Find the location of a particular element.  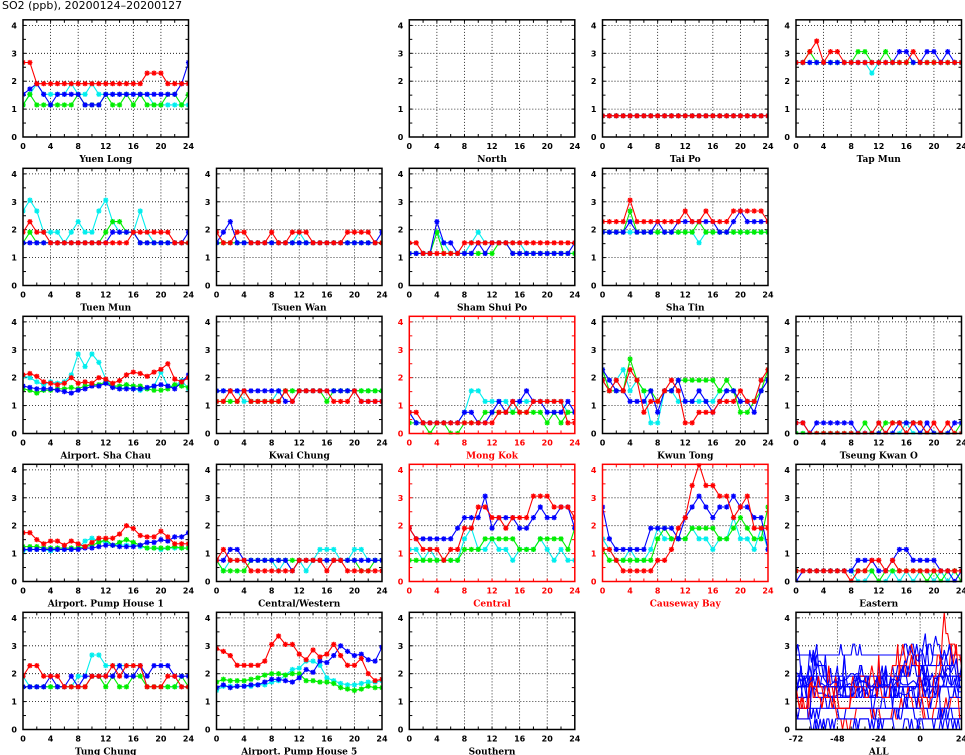

station-label: Tsuen Wan is located at coordinates (299, 309).